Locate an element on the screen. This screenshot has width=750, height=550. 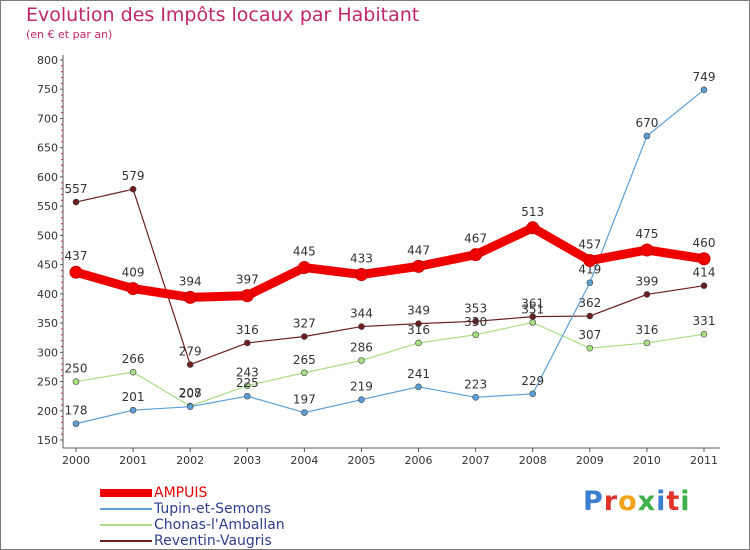
logo-letter: x is located at coordinates (647, 501).